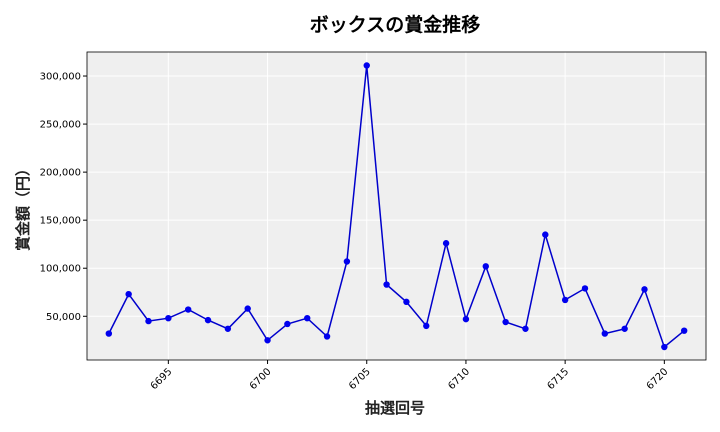 The width and height of the screenshot is (720, 432). I want to click on x-axis-label: 抽選回号, so click(395, 408).